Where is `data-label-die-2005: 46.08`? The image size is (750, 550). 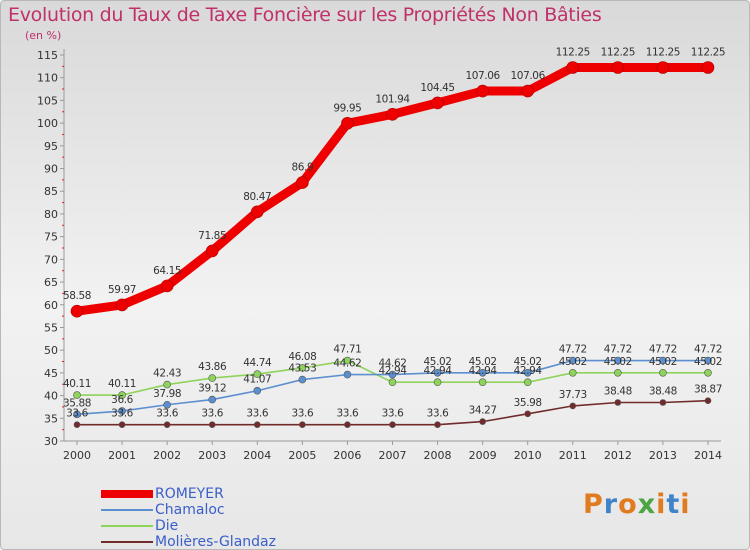 data-label-die-2005: 46.08 is located at coordinates (302, 357).